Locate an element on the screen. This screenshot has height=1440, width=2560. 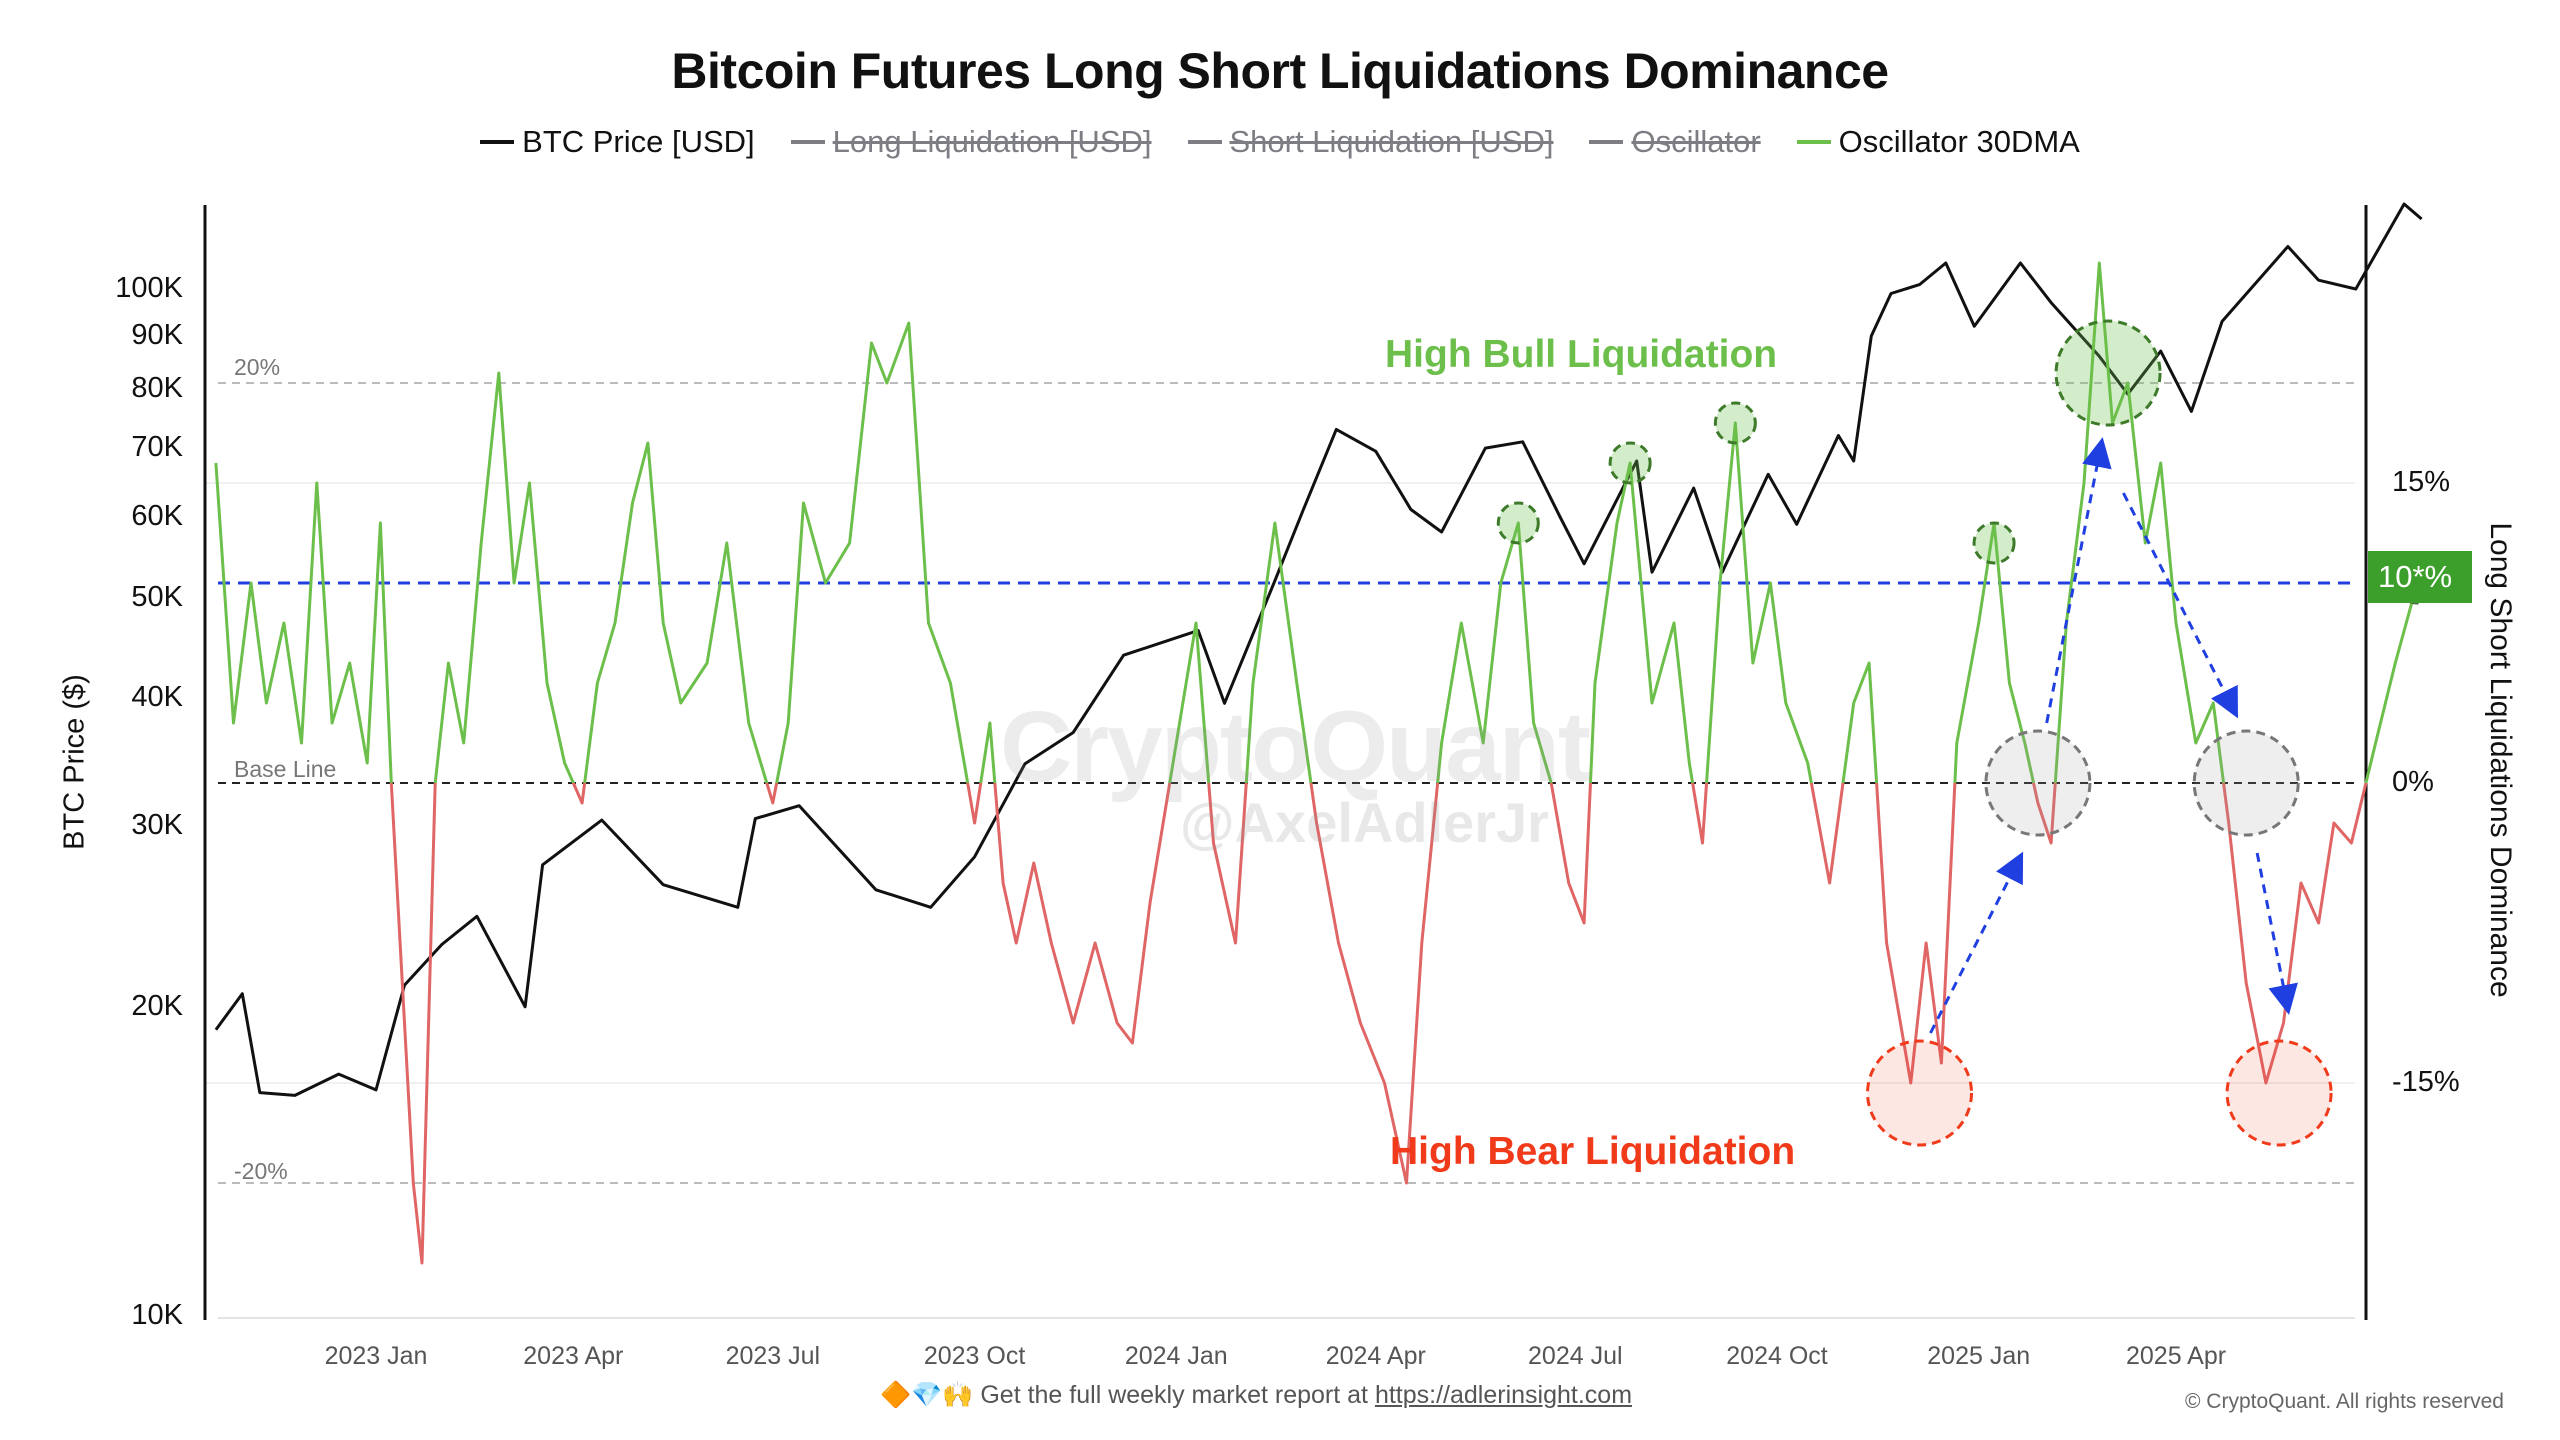
legend-item: Short Liquidation [USD] is located at coordinates (1370, 142).